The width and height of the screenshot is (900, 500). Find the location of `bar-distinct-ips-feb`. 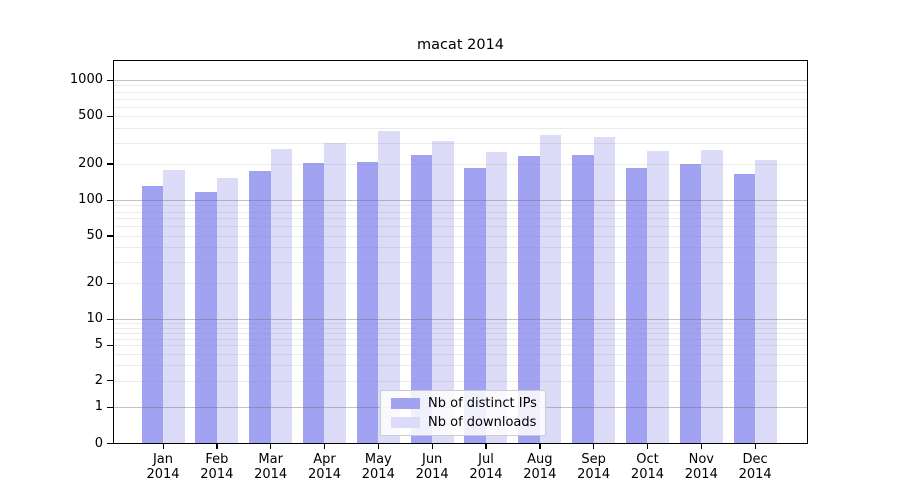

bar-distinct-ips-feb is located at coordinates (206, 318).